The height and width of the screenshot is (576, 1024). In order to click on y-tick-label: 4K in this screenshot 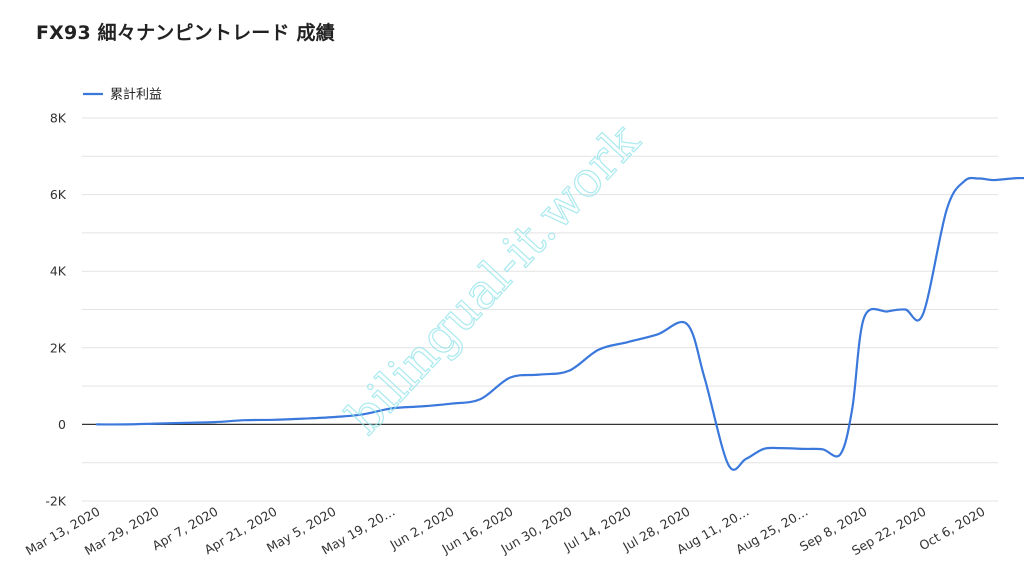, I will do `click(58, 271)`.